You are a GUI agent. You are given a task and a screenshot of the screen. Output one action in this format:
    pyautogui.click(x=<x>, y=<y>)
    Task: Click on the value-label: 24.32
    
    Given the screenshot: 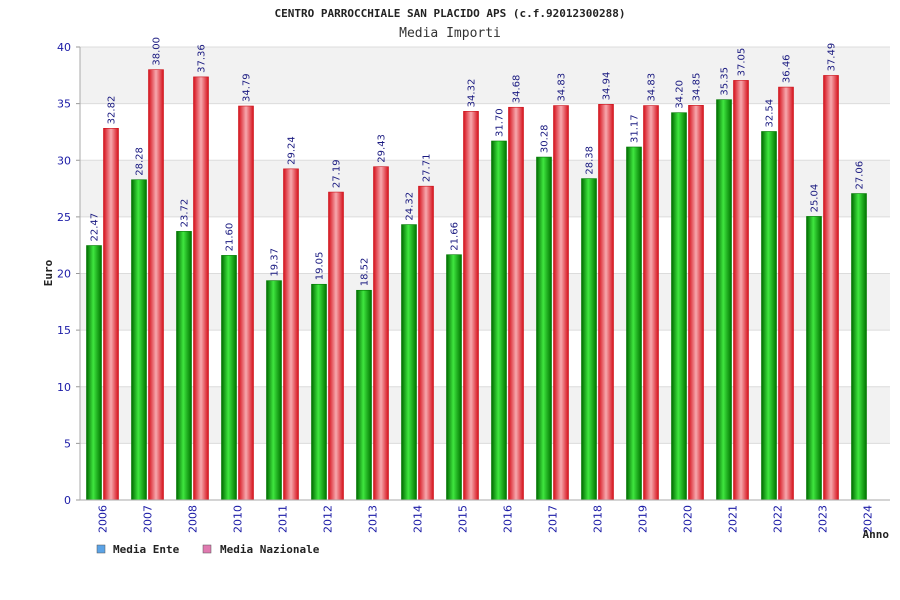 What is the action you would take?
    pyautogui.click(x=410, y=206)
    